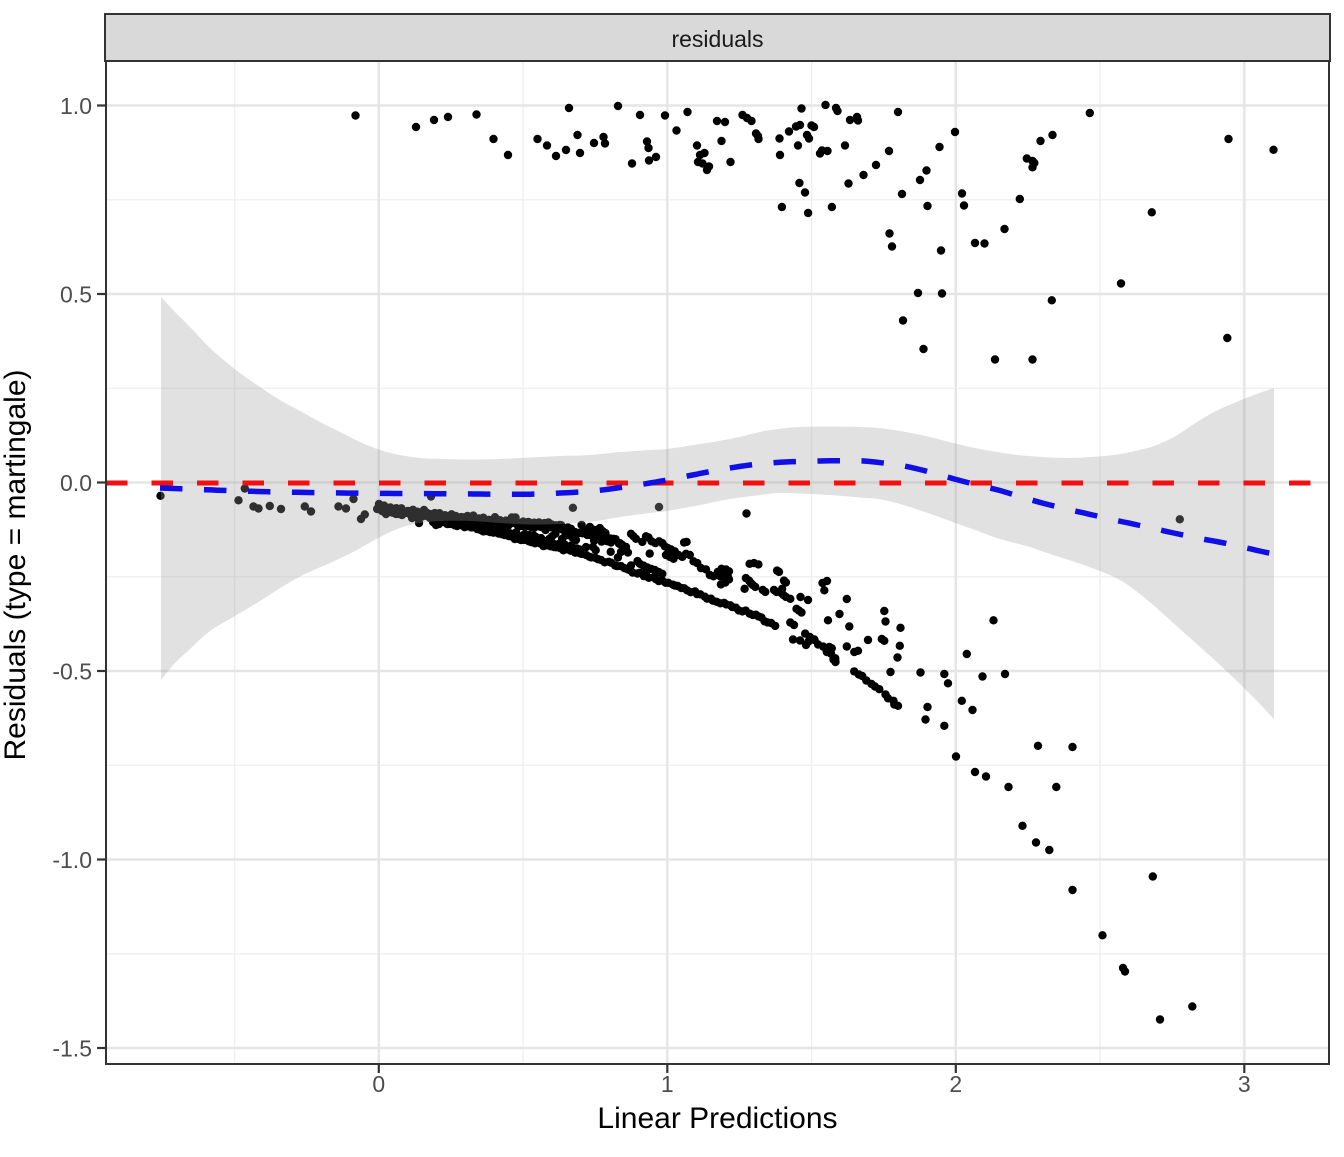 The image size is (1344, 1157). What do you see at coordinates (667, 1084) in the screenshot?
I see `svg-text: 1` at bounding box center [667, 1084].